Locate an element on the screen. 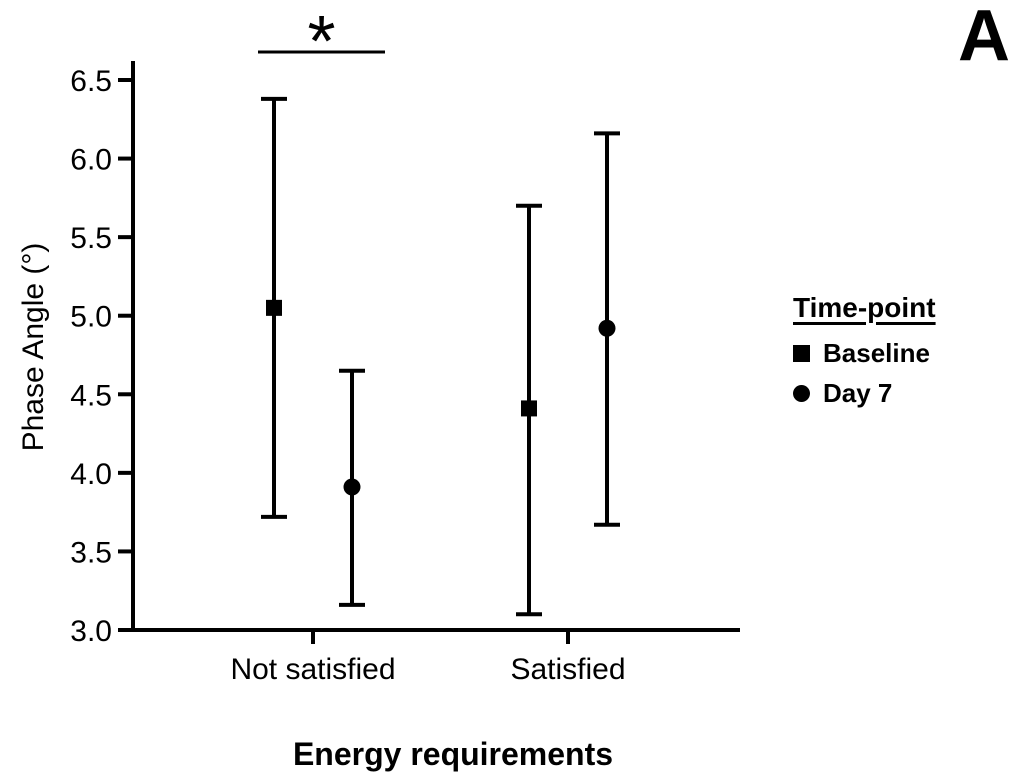 Image resolution: width=1024 pixels, height=778 pixels. significance-asterisk: * is located at coordinates (321, 42).